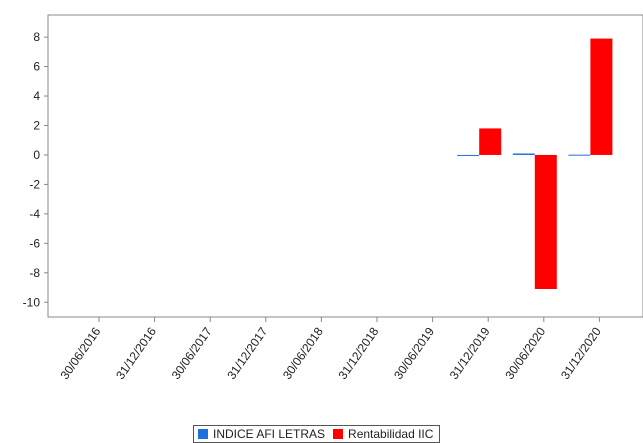 The height and width of the screenshot is (443, 643). Describe the element at coordinates (136, 352) in the screenshot. I see `x-tick-label: 31/12/2016` at that location.